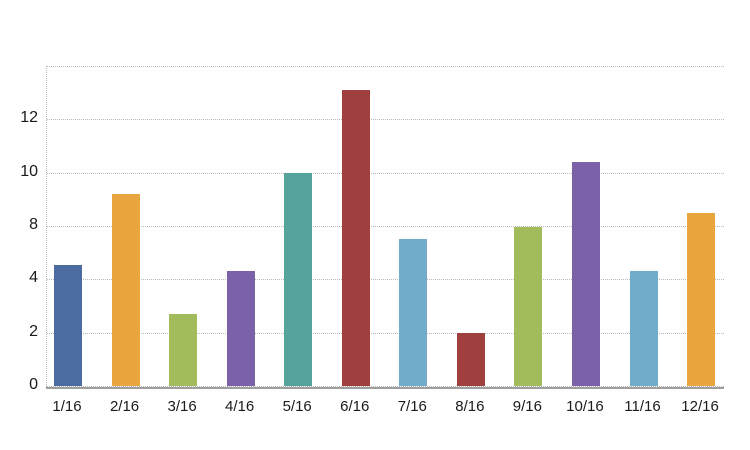 This screenshot has width=750, height=450. I want to click on x-tick-label-12-16: 12/16, so click(700, 406).